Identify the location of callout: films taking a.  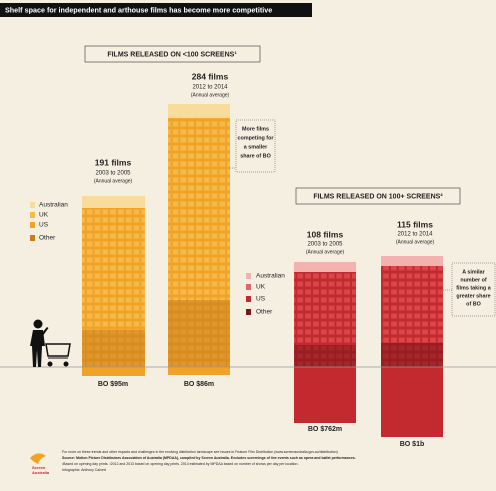
(473, 288).